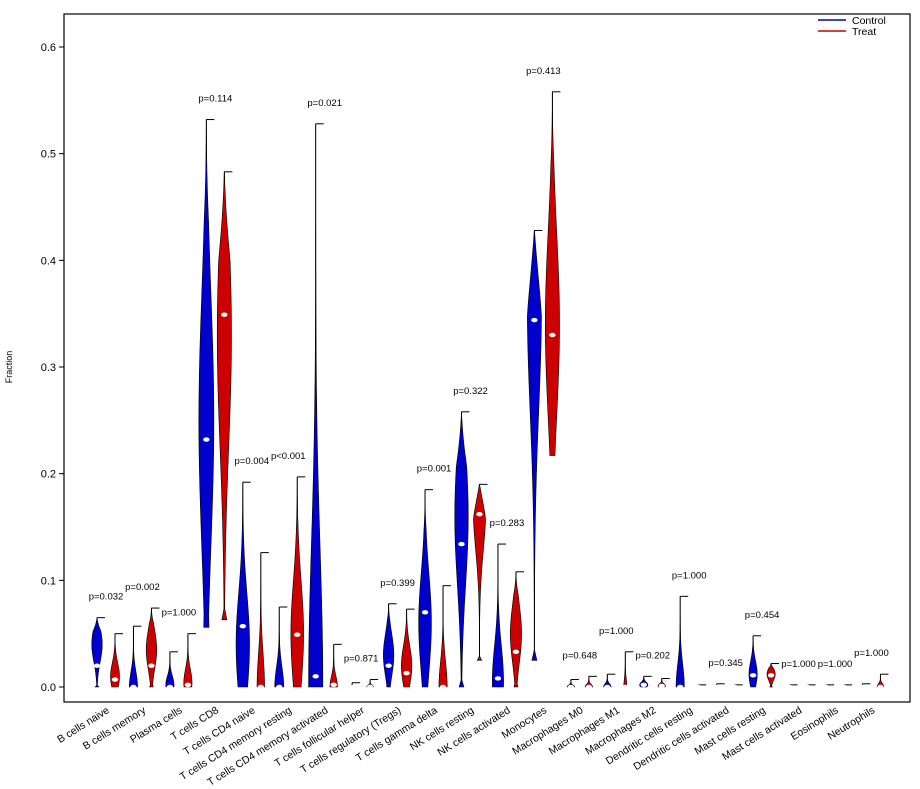  What do you see at coordinates (725, 663) in the screenshot?
I see `p-value-label: p=0.345` at bounding box center [725, 663].